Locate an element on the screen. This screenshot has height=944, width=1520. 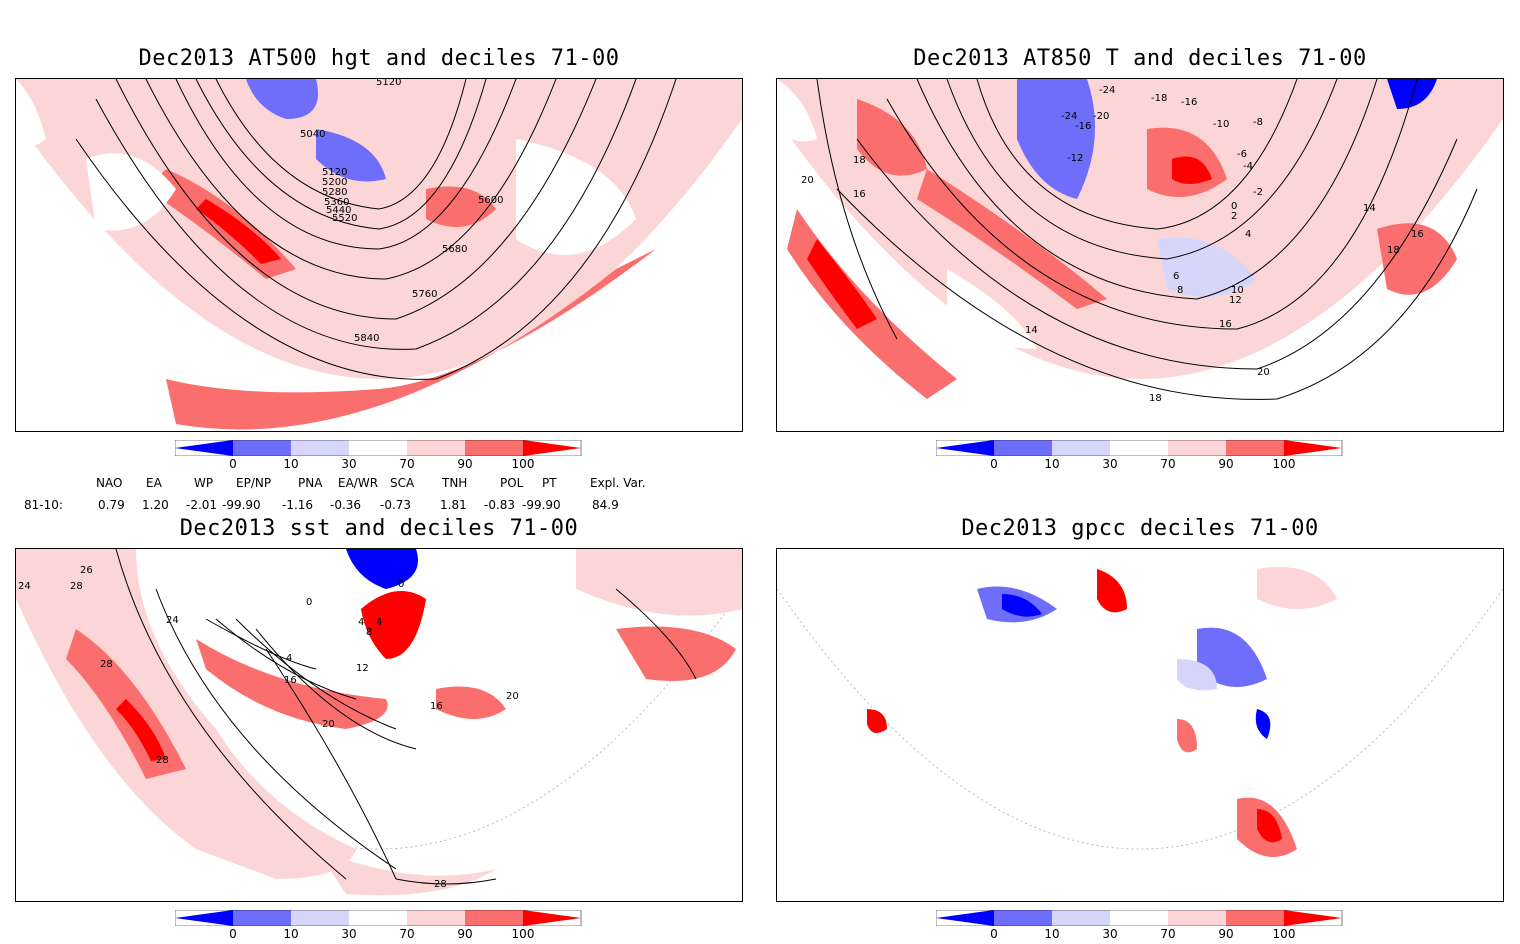
colorbar-bottom-right: 0 10 30 70 90 100 is located at coordinates (1145, 926).